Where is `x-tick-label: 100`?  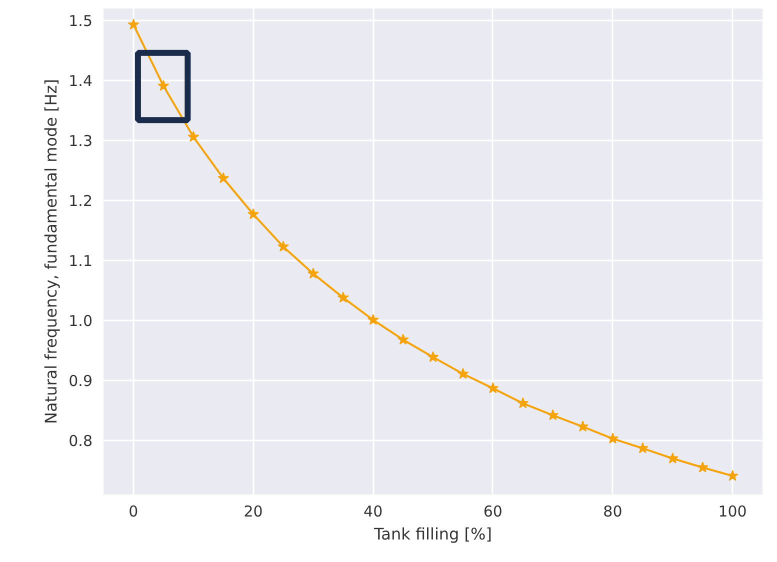
x-tick-label: 100 is located at coordinates (732, 511).